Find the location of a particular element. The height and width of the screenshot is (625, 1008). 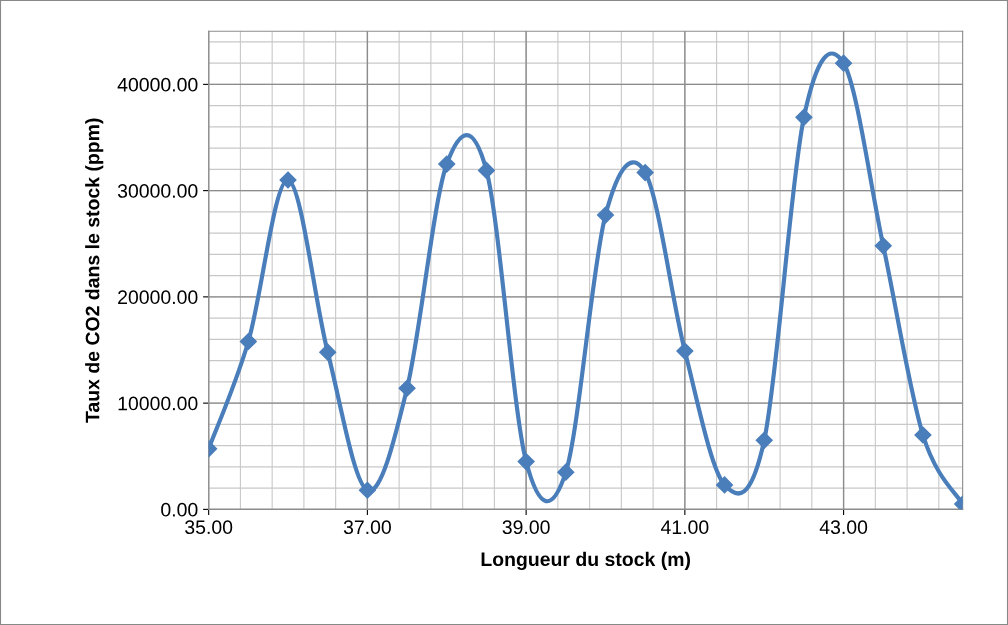

y-tick-label: 0.00 is located at coordinates (179, 509).